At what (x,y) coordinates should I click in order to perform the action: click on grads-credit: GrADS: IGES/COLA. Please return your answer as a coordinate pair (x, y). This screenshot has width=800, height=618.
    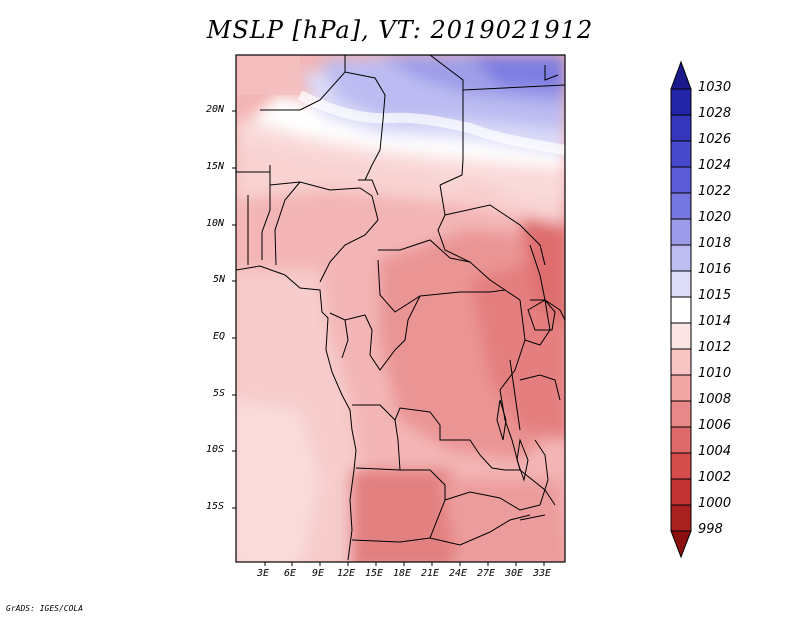
    Looking at the image, I should click on (45, 608).